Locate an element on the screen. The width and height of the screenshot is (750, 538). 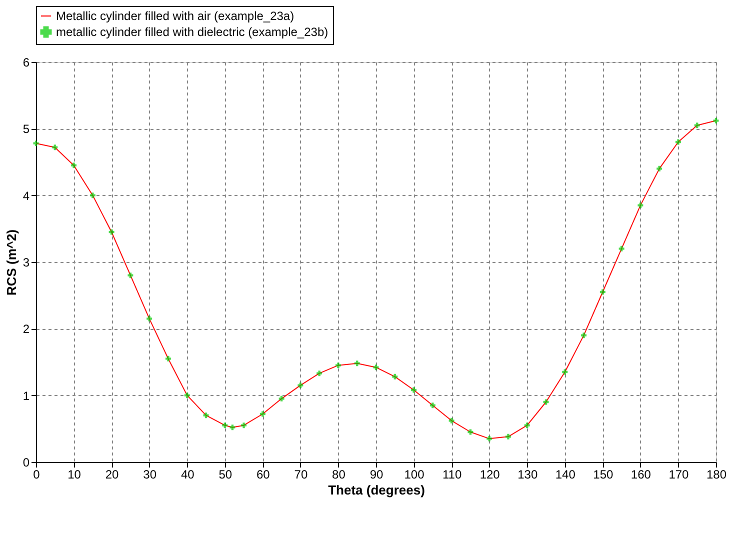
x-tick-label: 160 is located at coordinates (641, 475).